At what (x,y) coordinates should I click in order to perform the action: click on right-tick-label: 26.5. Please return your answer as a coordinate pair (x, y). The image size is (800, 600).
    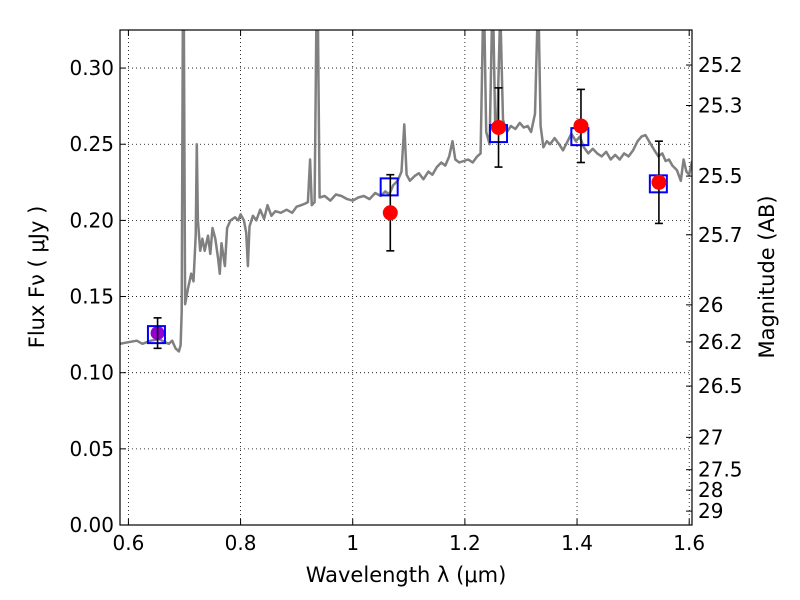
    Looking at the image, I should click on (720, 386).